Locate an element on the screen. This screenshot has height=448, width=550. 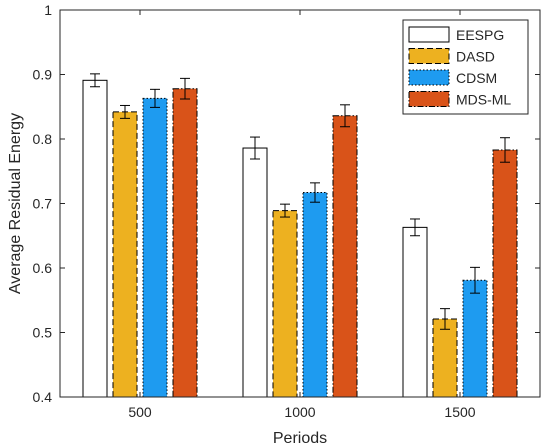
x-tick-label: 1000 is located at coordinates (299, 412).